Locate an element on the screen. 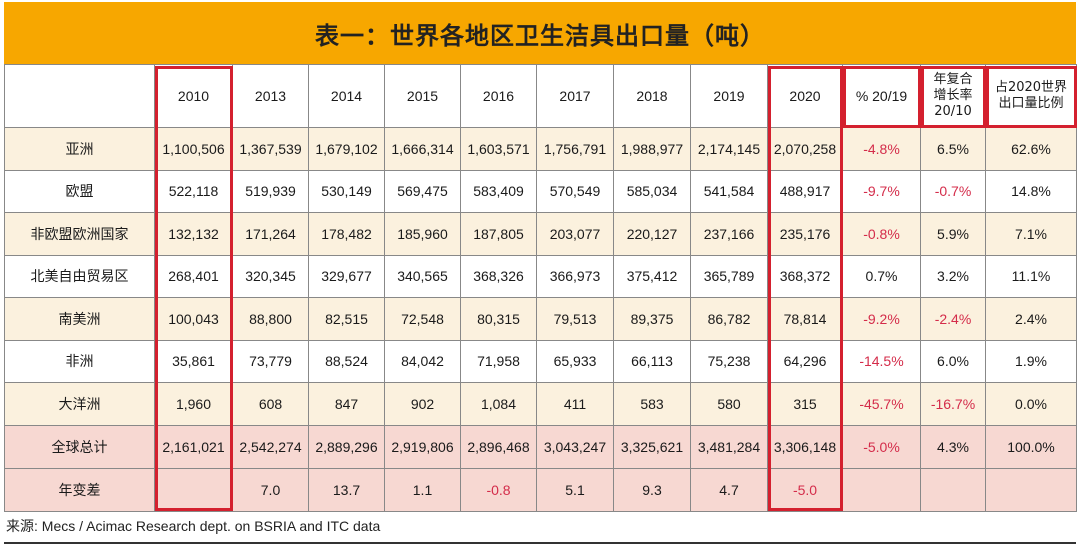 The height and width of the screenshot is (555, 1080). data-cell: 522,118 is located at coordinates (193, 191).